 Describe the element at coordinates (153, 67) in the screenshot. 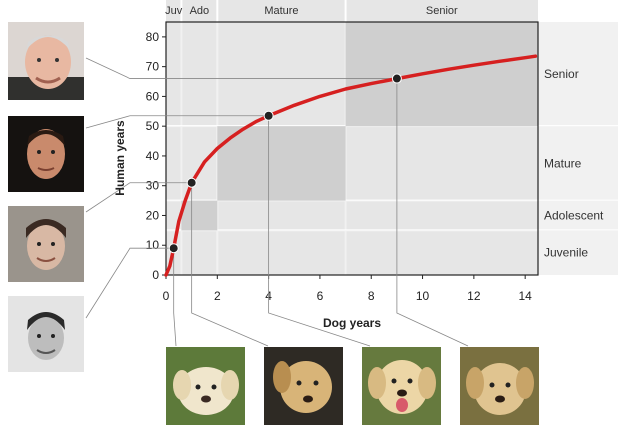

I see `y-tick-label-7: 70` at that location.